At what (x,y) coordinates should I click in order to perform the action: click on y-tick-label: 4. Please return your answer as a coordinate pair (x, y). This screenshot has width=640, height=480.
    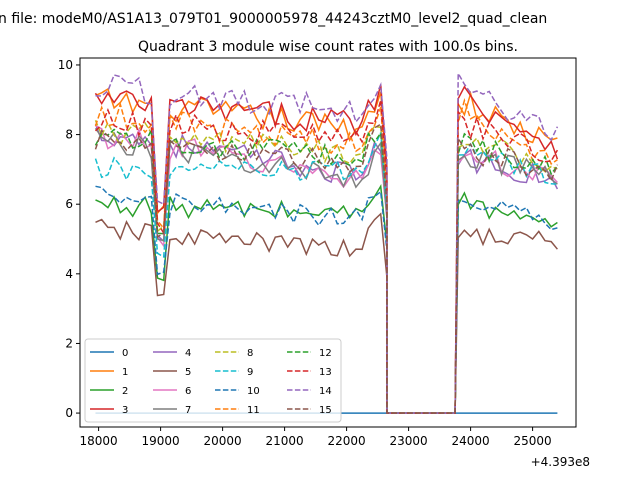
    Looking at the image, I should click on (69, 274).